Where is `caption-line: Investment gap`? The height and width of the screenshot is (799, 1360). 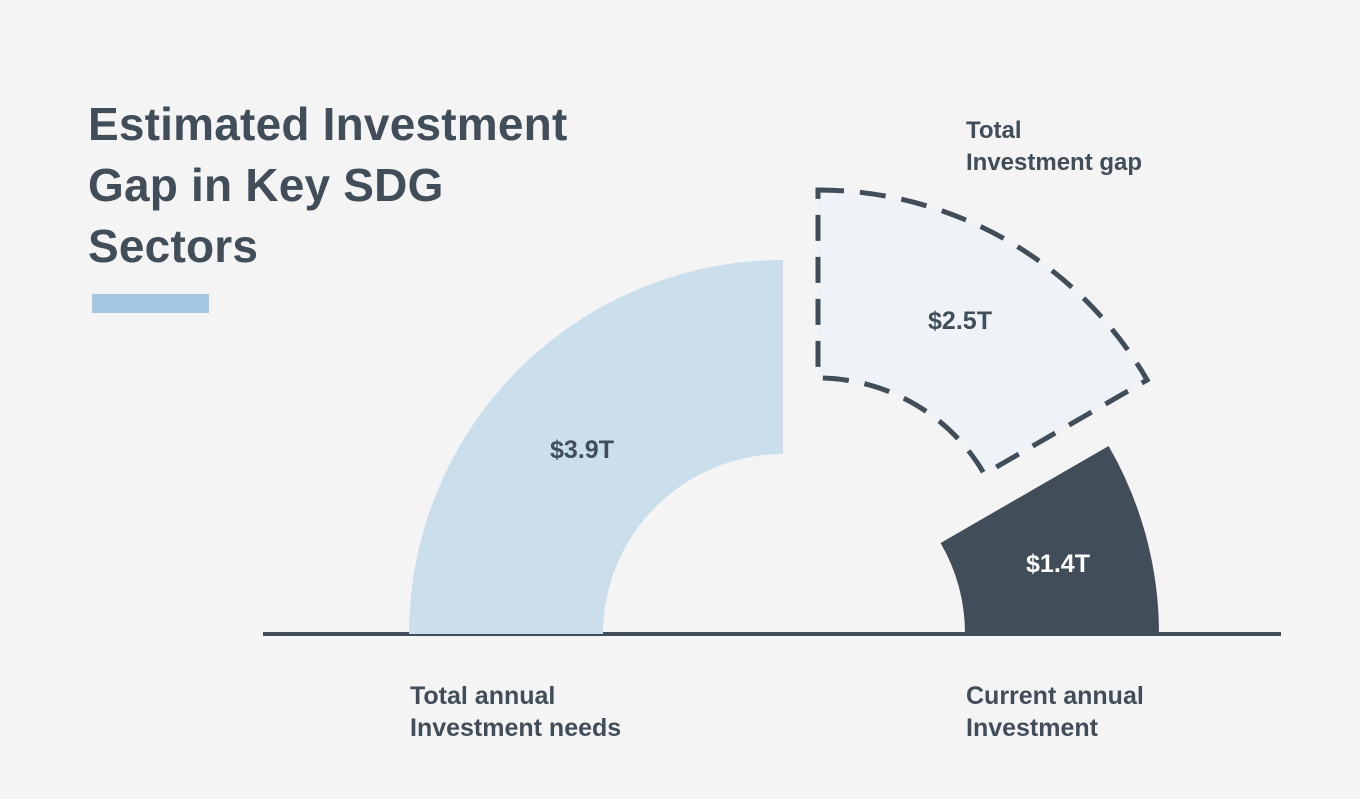 caption-line: Investment gap is located at coordinates (1054, 162).